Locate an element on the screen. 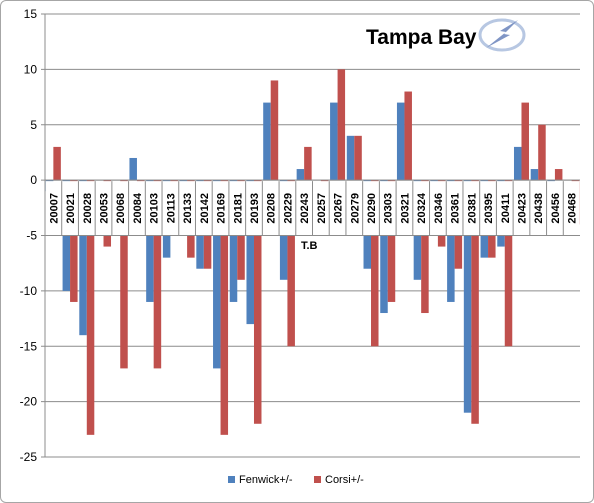 The width and height of the screenshot is (594, 503). category-label: 20411 is located at coordinates (506, 208).